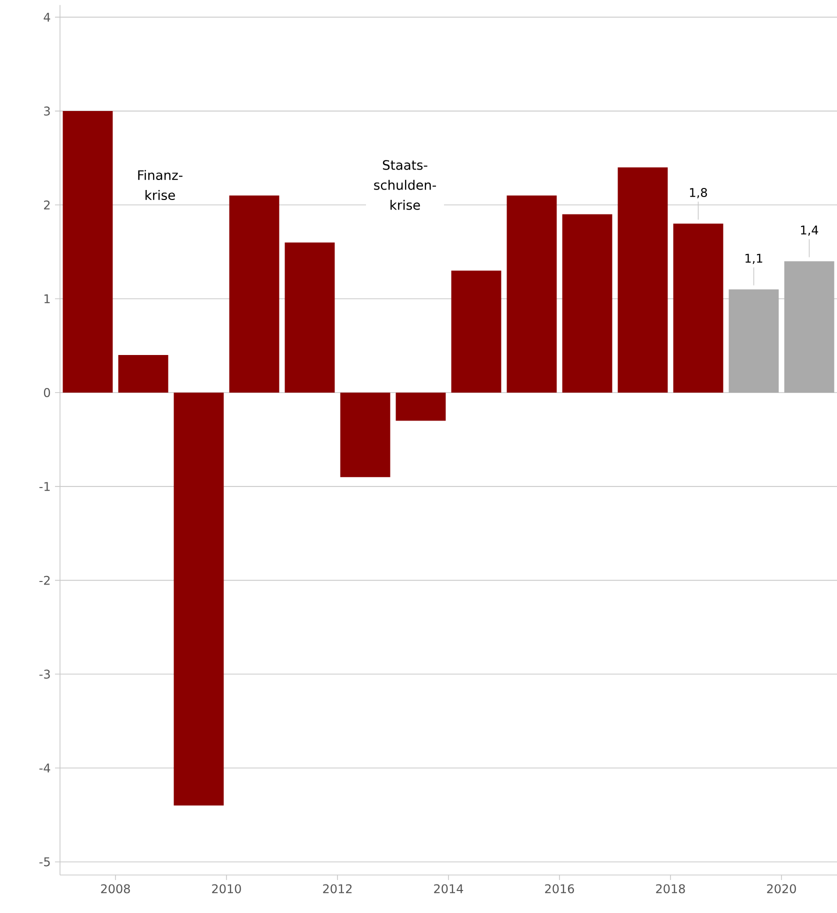  I want to click on y-tick-label: -5, so click(44, 861).